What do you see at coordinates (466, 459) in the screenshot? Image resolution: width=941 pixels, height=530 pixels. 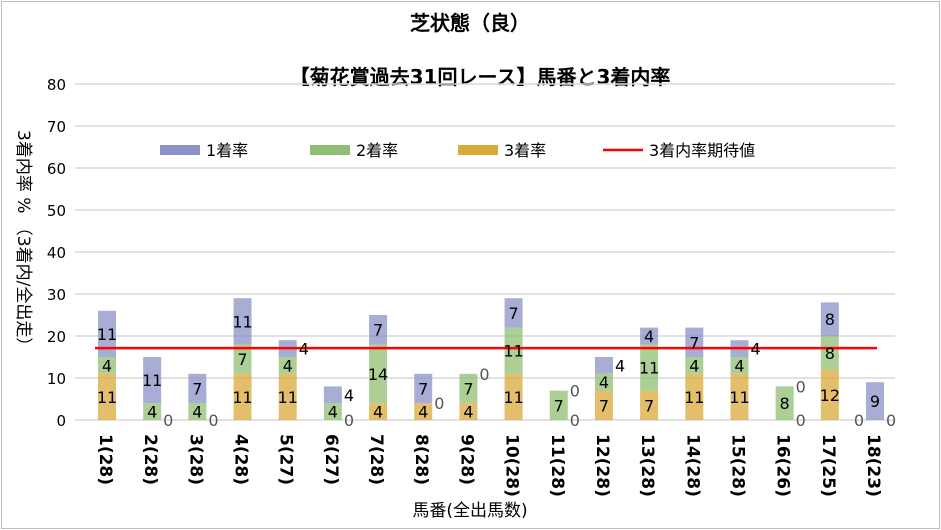 I see `x-tick-label: 9(28)` at bounding box center [466, 459].